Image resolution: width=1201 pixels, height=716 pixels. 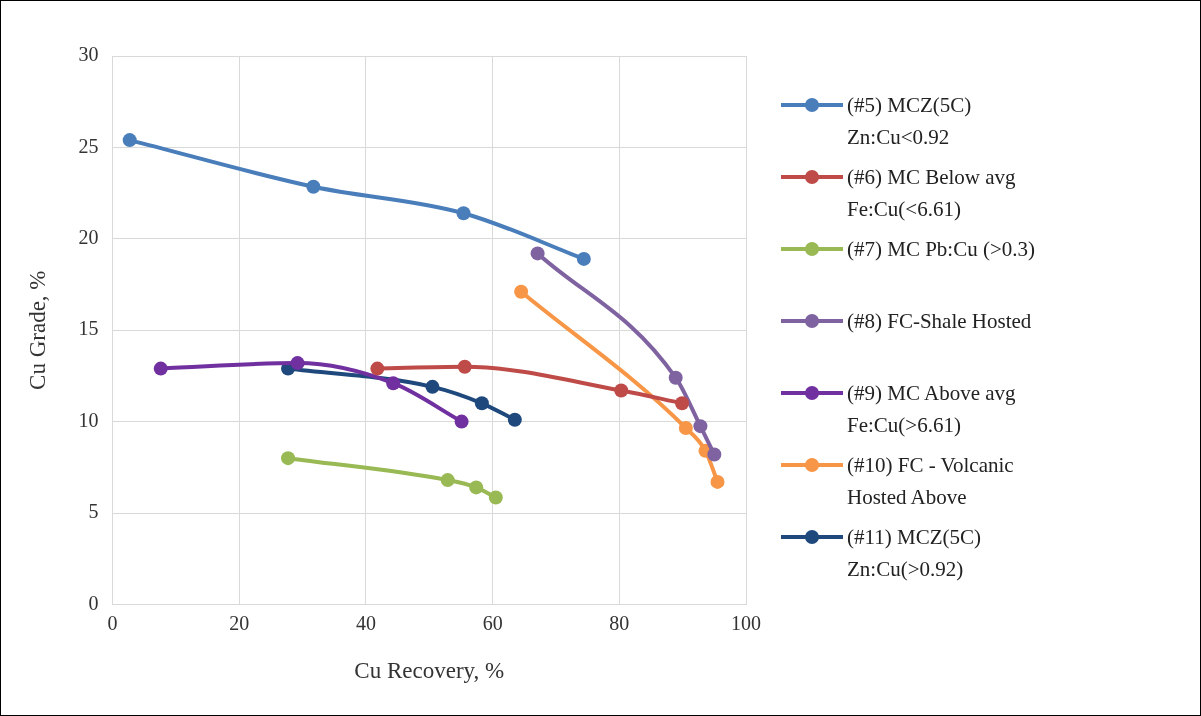 What do you see at coordinates (492, 622) in the screenshot?
I see `x-tick-label: 60` at bounding box center [492, 622].